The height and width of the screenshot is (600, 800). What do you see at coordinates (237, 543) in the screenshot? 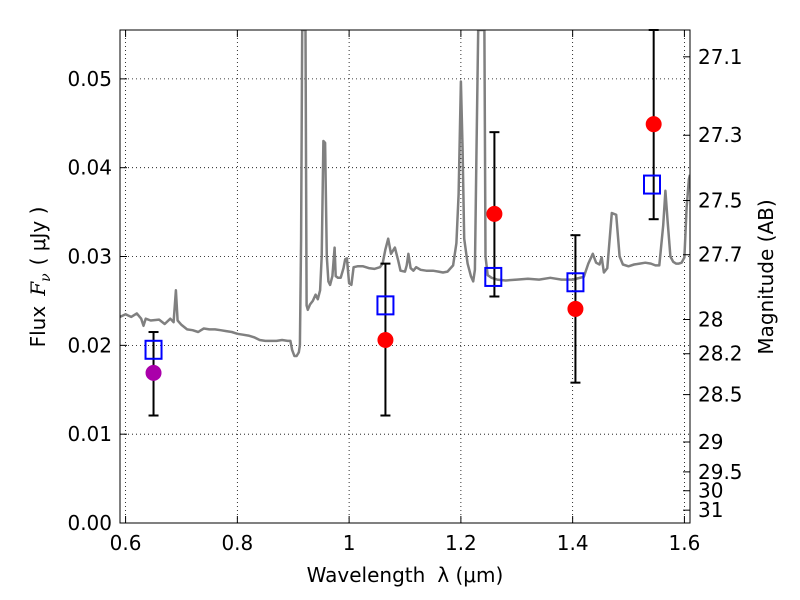
I see `x-tick-label: 0.8` at bounding box center [237, 543].